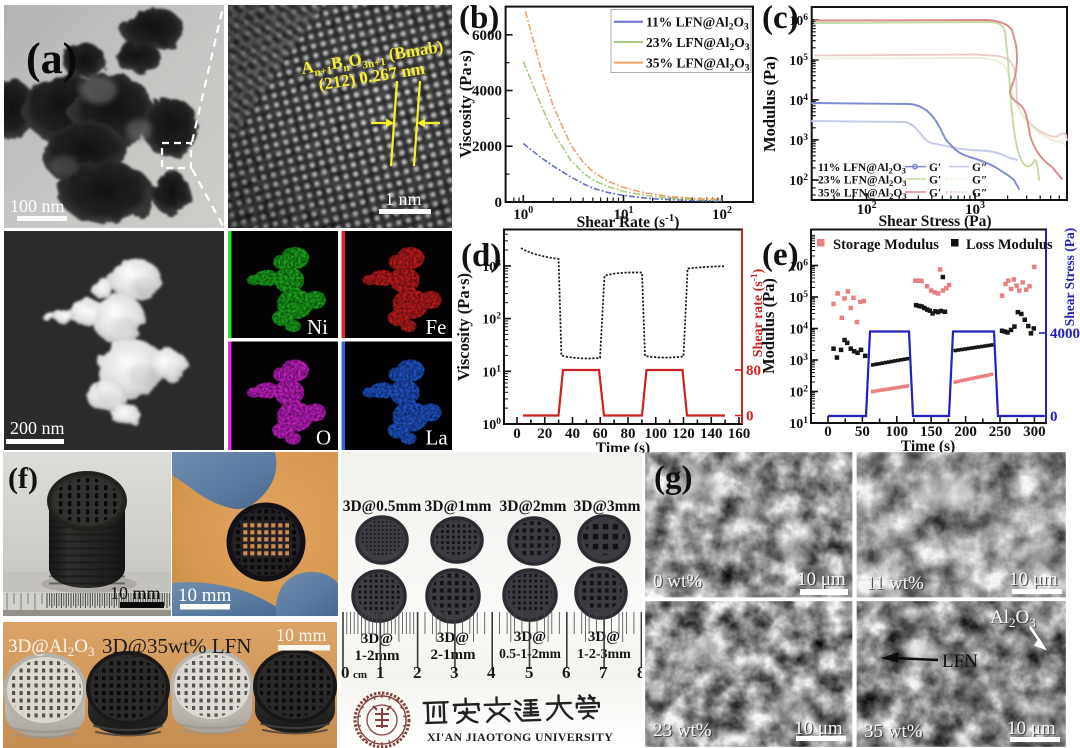 This screenshot has height=748, width=1080. Describe the element at coordinates (798, 141) in the screenshot. I see `svg-text: 103` at that location.